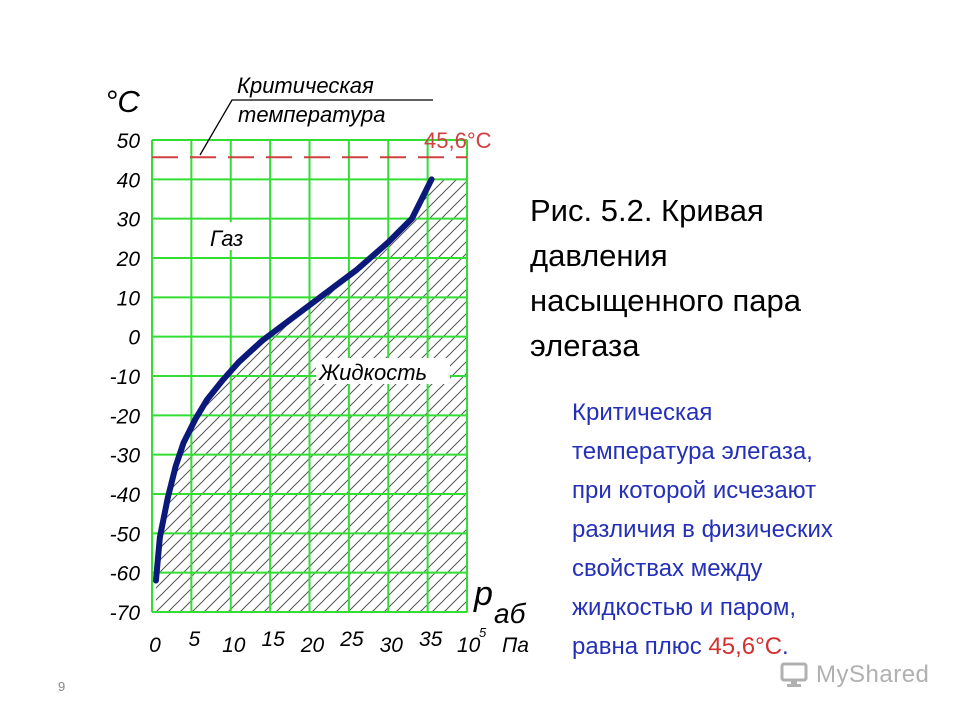 This screenshot has height=720, width=960. What do you see at coordinates (134, 338) in the screenshot?
I see `y-tick-label: 0` at bounding box center [134, 338].